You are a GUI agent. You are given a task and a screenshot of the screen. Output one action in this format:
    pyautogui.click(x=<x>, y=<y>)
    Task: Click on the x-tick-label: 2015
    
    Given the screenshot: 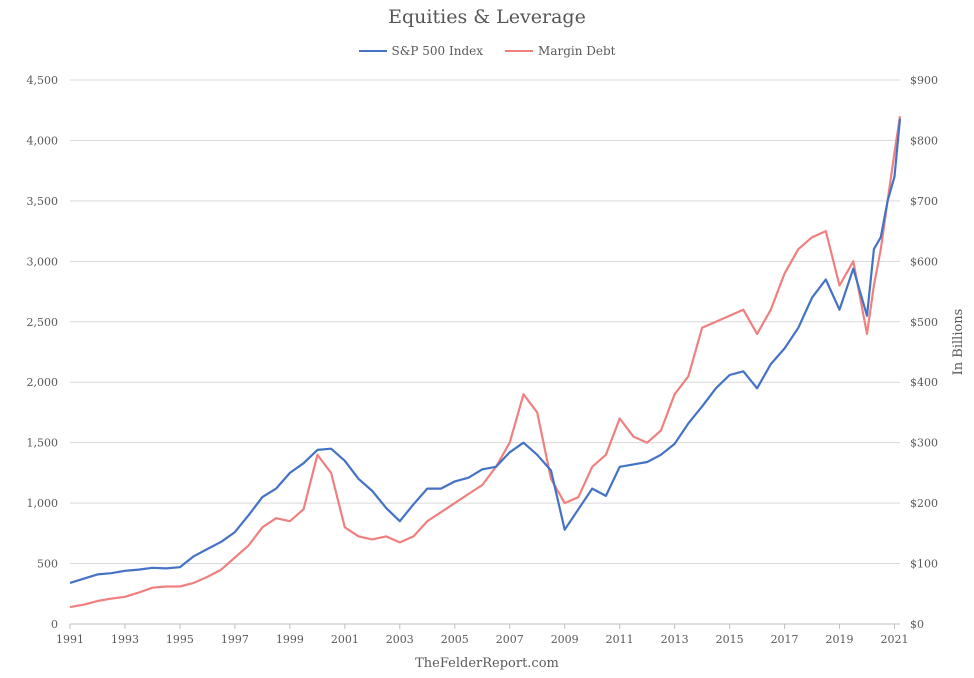 What is the action you would take?
    pyautogui.click(x=730, y=639)
    